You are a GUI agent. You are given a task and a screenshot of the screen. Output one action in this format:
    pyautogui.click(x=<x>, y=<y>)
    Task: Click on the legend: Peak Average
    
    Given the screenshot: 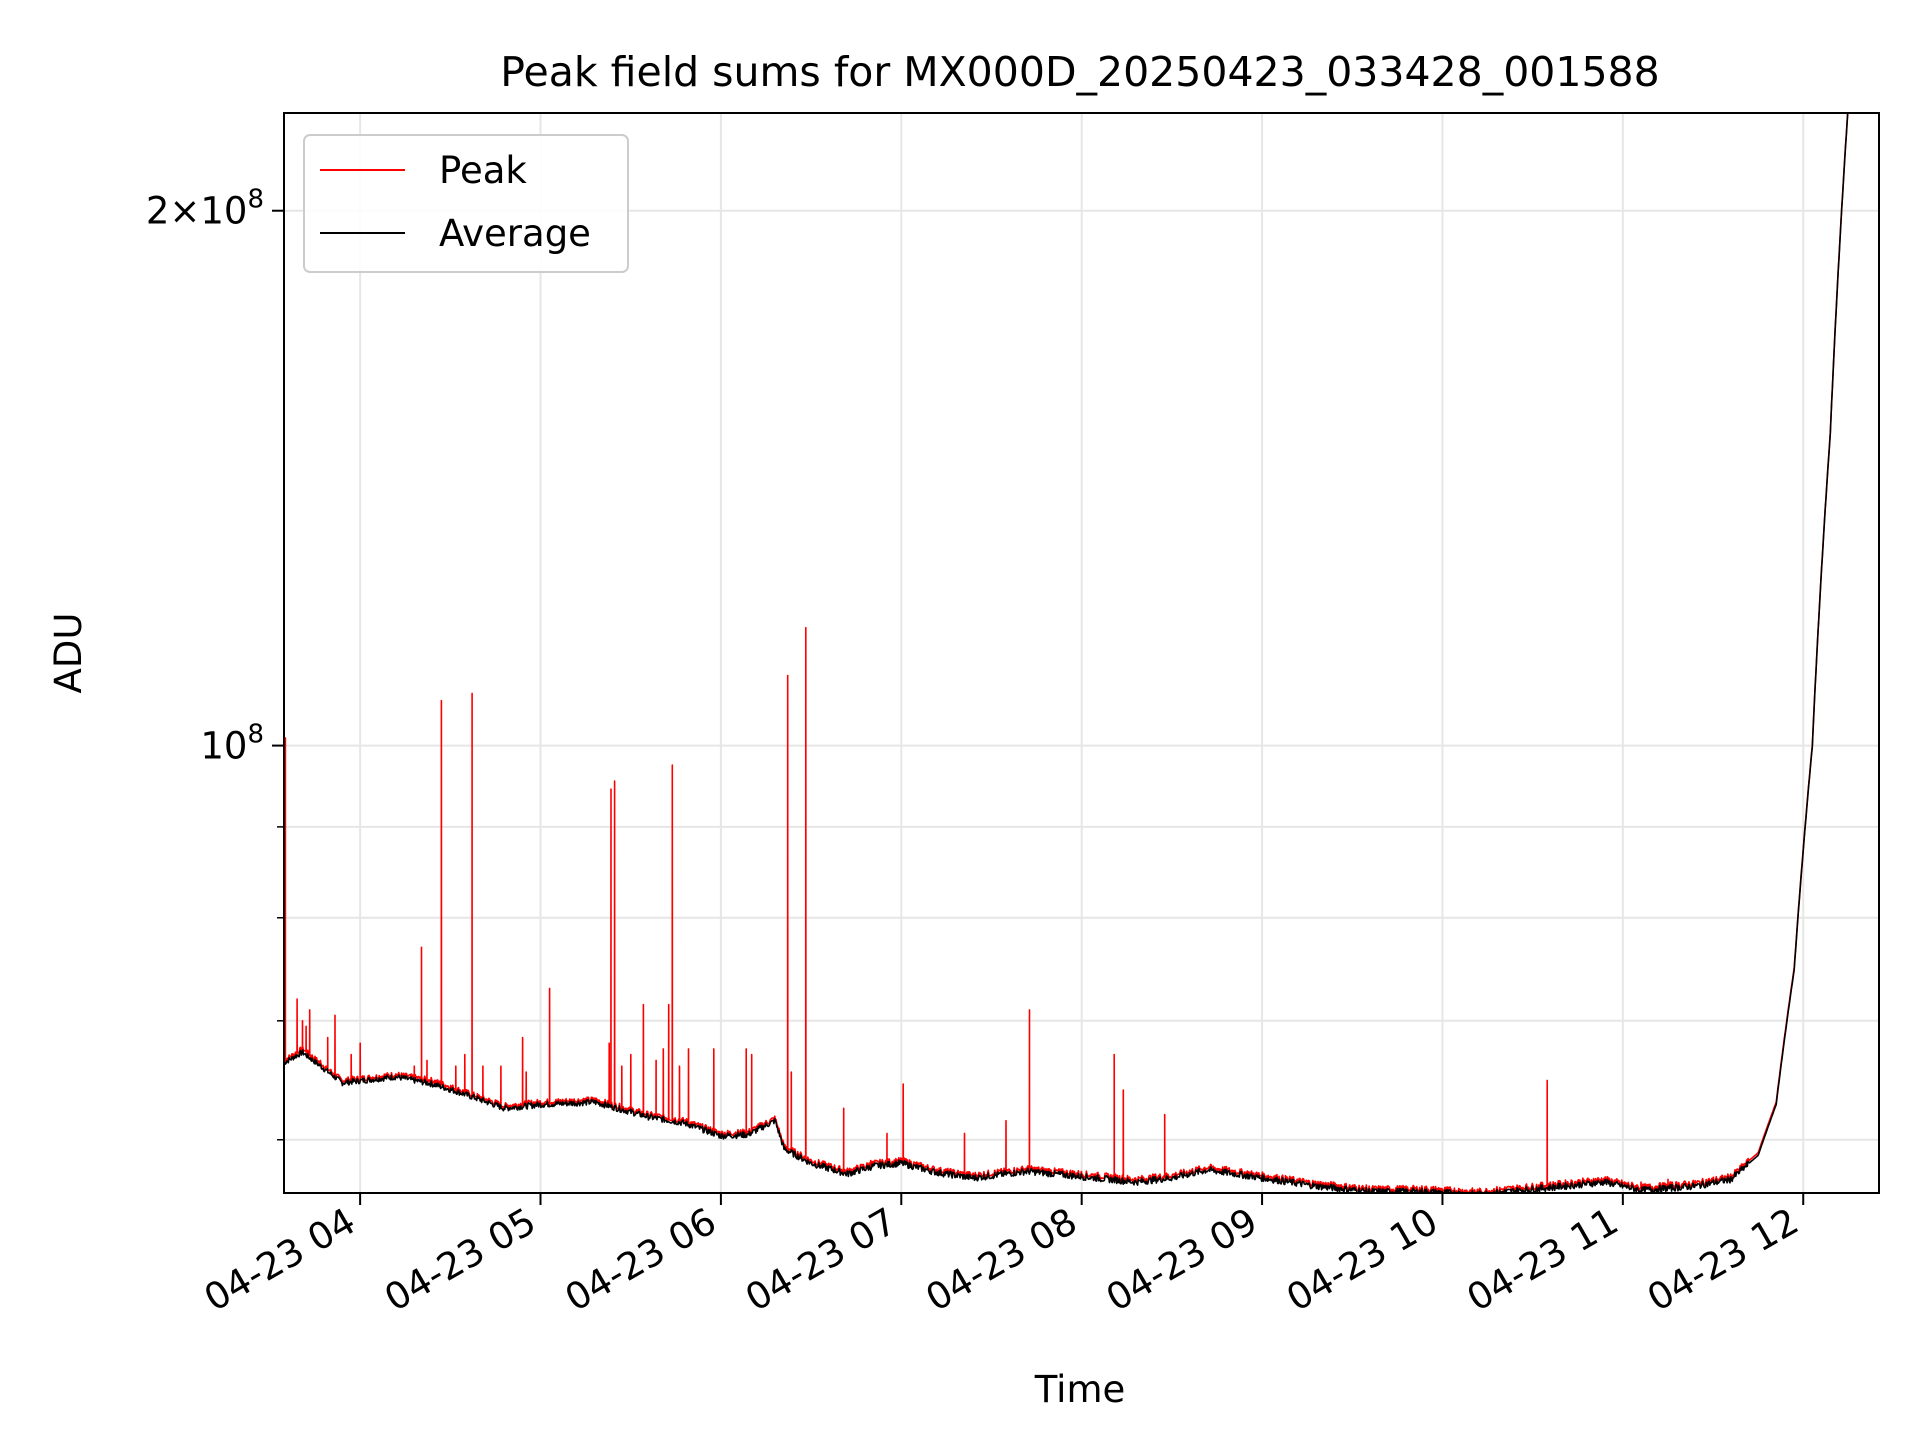 What is the action you would take?
    pyautogui.click(x=466, y=203)
    